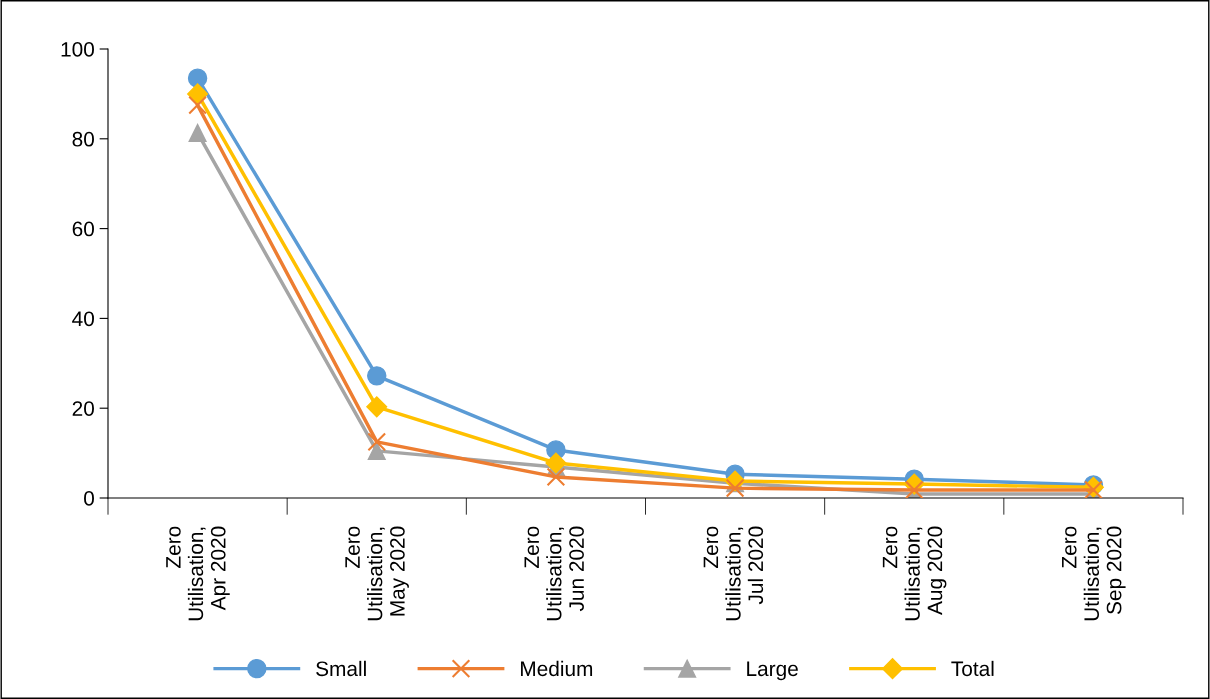 This screenshot has height=699, width=1210. Describe the element at coordinates (89, 498) in the screenshot. I see `y-tick-label: 0` at that location.